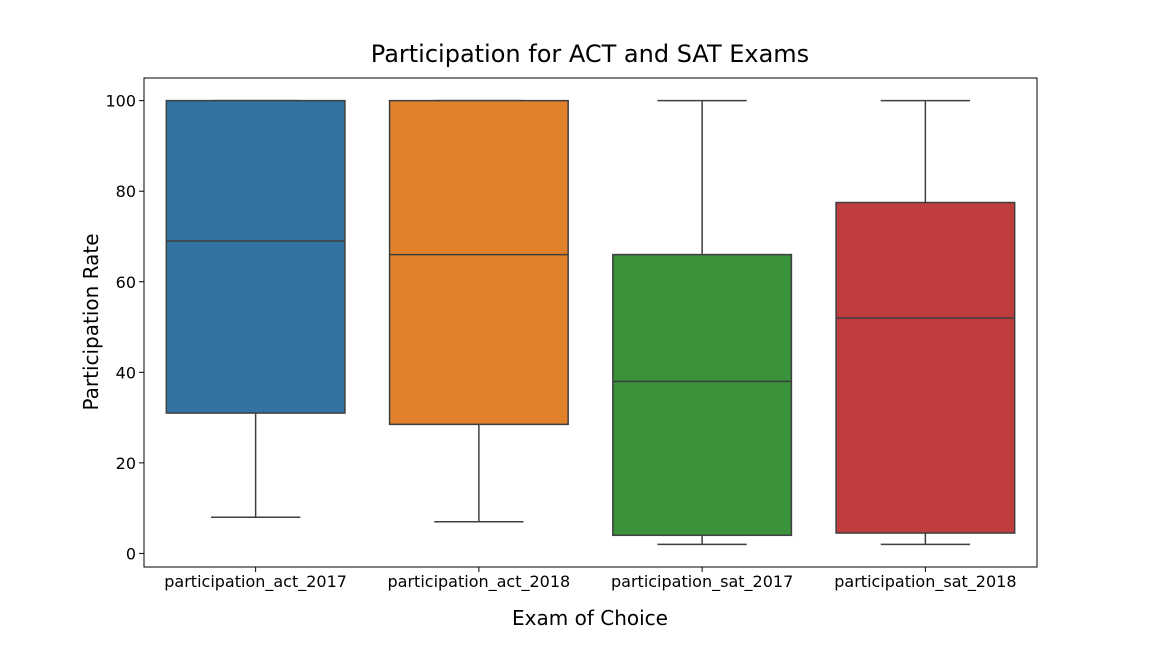 The height and width of the screenshot is (648, 1152). Describe the element at coordinates (126, 372) in the screenshot. I see `y-tick-label: 40` at that location.